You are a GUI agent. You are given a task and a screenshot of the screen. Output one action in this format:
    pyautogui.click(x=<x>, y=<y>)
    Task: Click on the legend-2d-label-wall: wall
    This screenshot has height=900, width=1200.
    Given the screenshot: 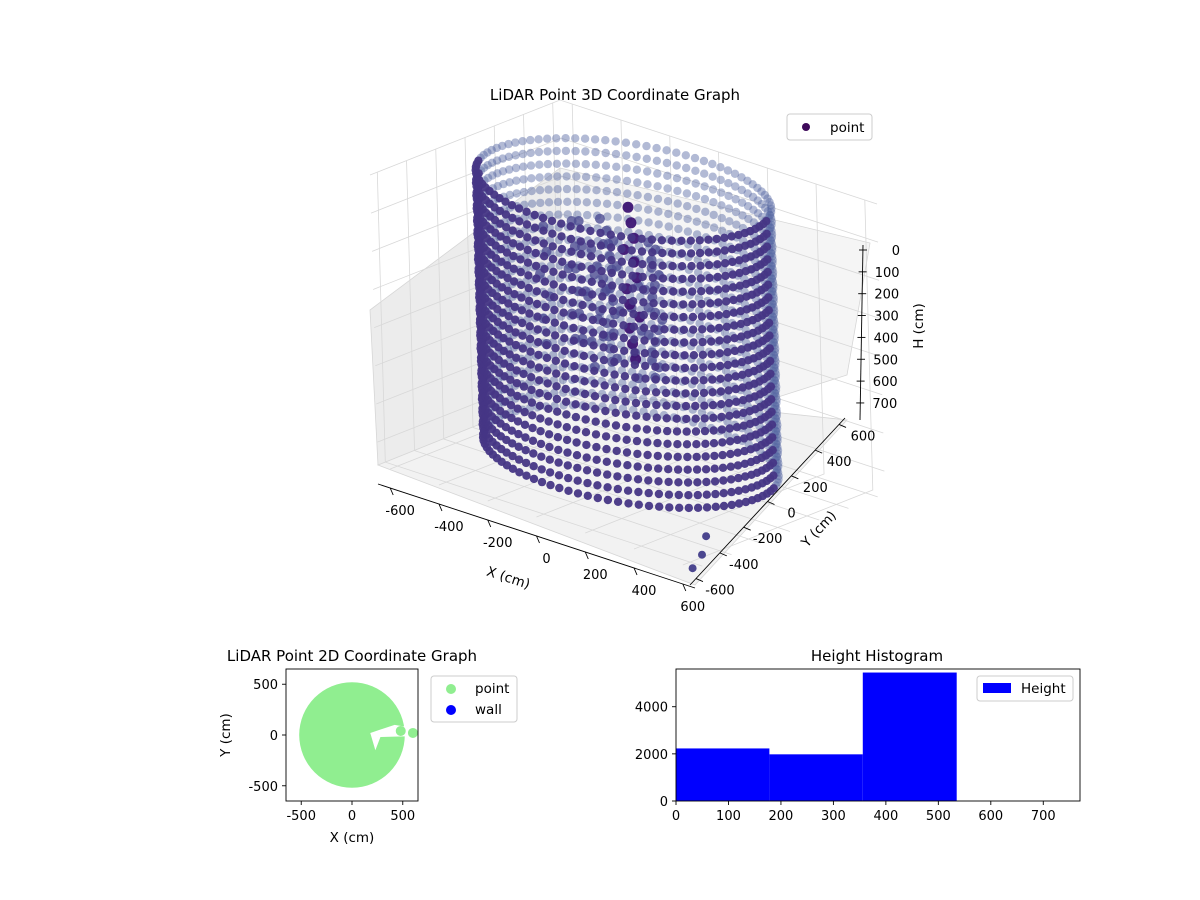 What is the action you would take?
    pyautogui.click(x=488, y=710)
    